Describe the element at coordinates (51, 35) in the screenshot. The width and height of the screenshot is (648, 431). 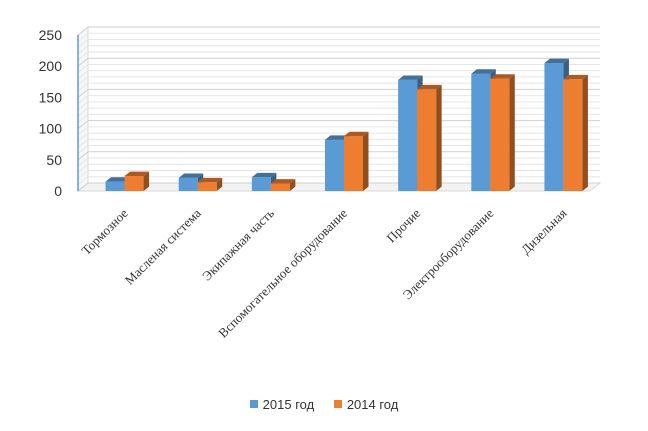
I see `y-tick-label: 250` at that location.